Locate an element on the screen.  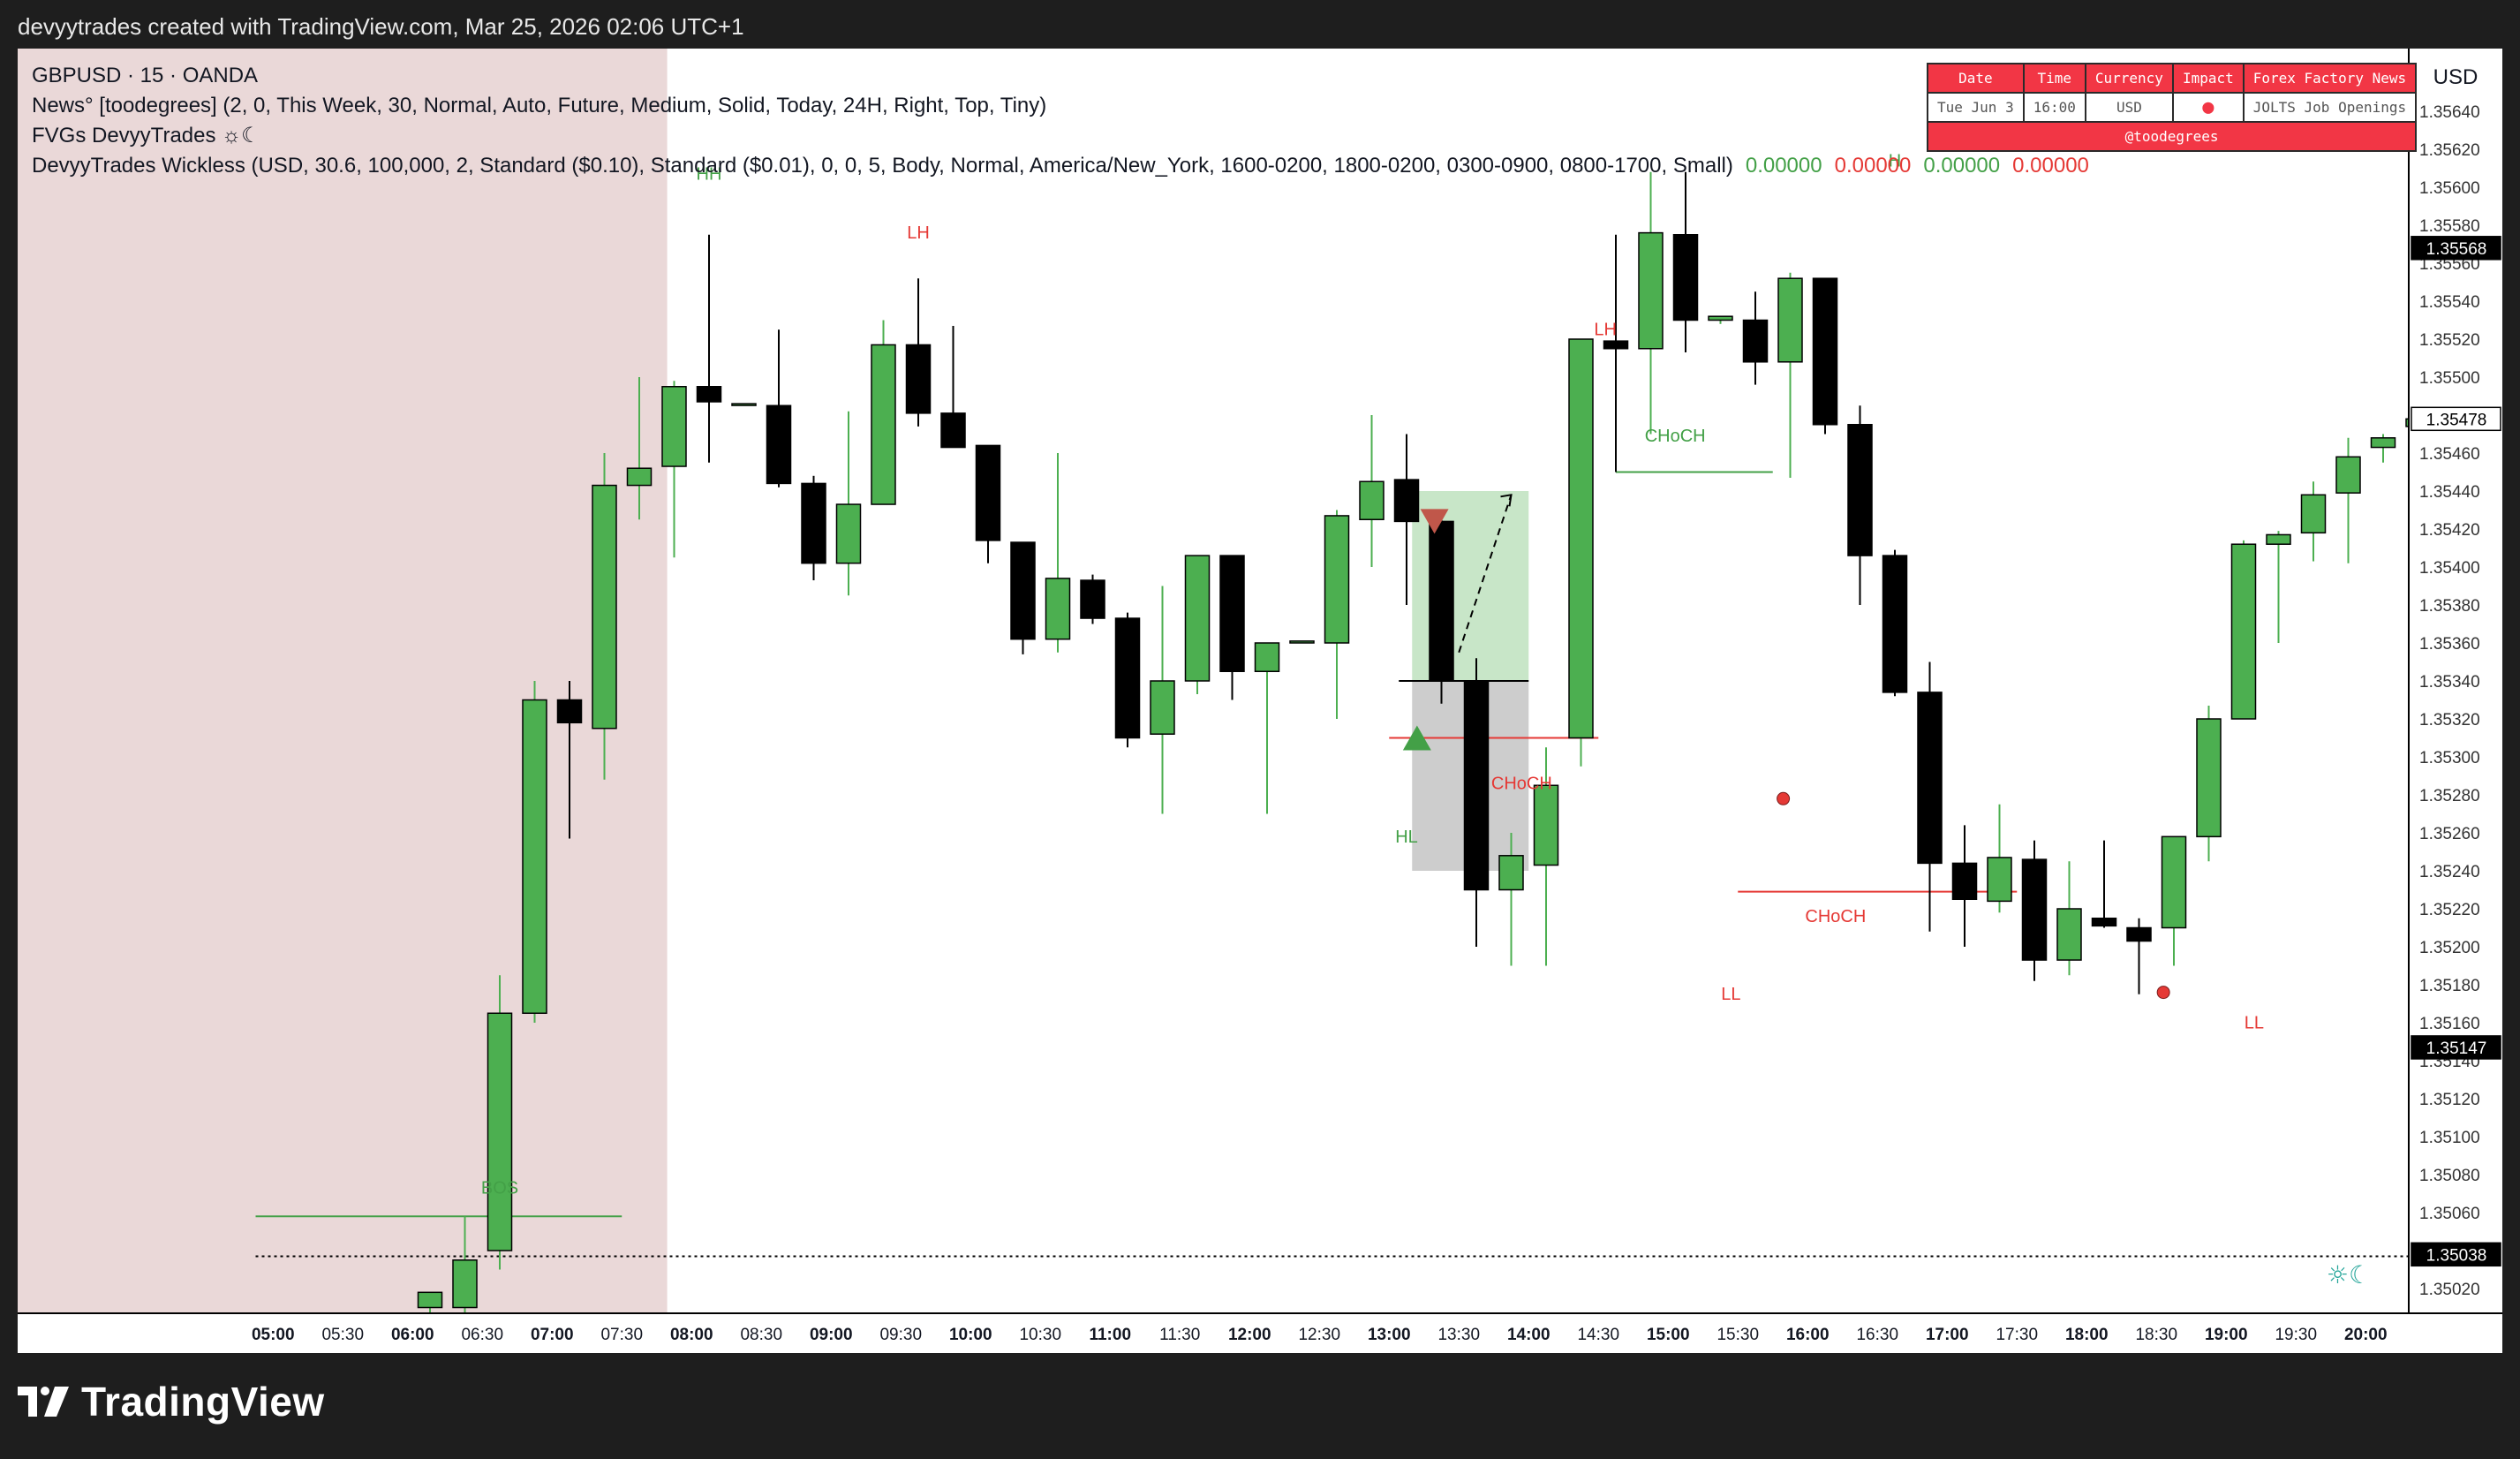
time-tick: 06:30 is located at coordinates (482, 1335).